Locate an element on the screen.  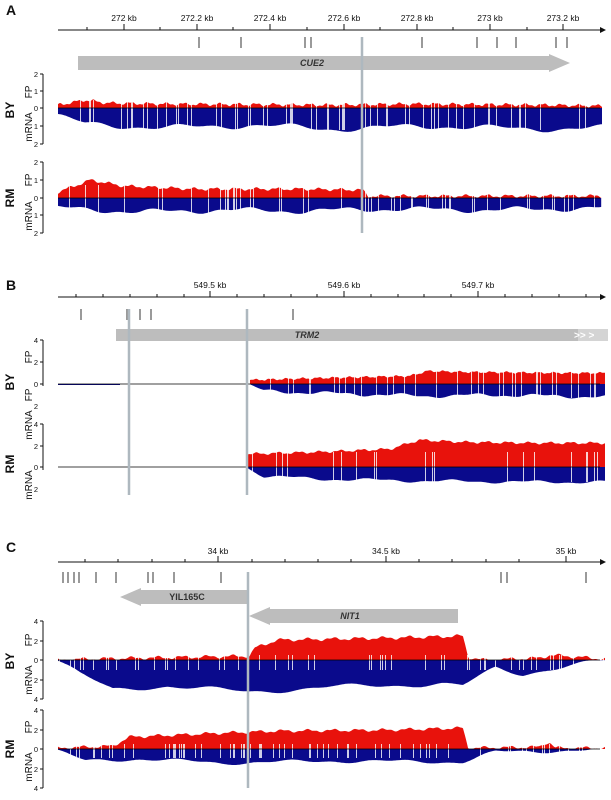
gene-label-cue2: CUE2 is located at coordinates (312, 63).